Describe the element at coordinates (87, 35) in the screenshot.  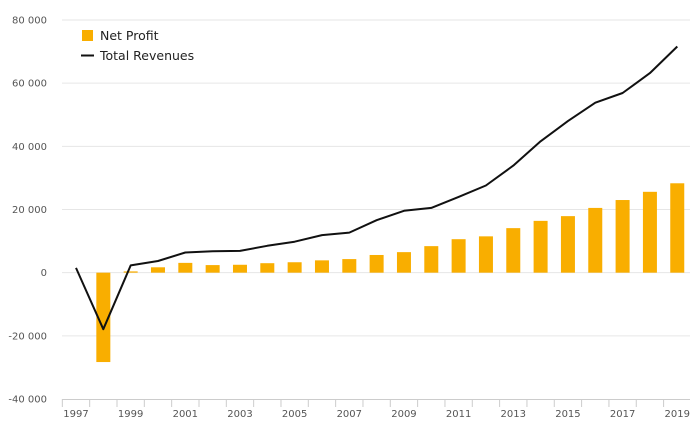
I see `legend-net-profit-swatch` at that location.